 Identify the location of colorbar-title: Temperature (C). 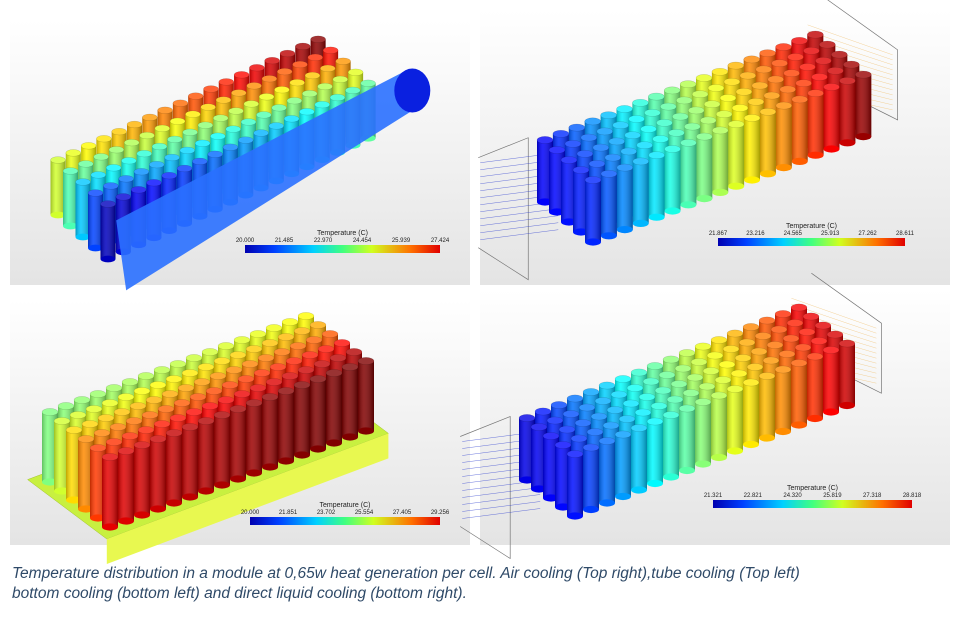
(345, 505).